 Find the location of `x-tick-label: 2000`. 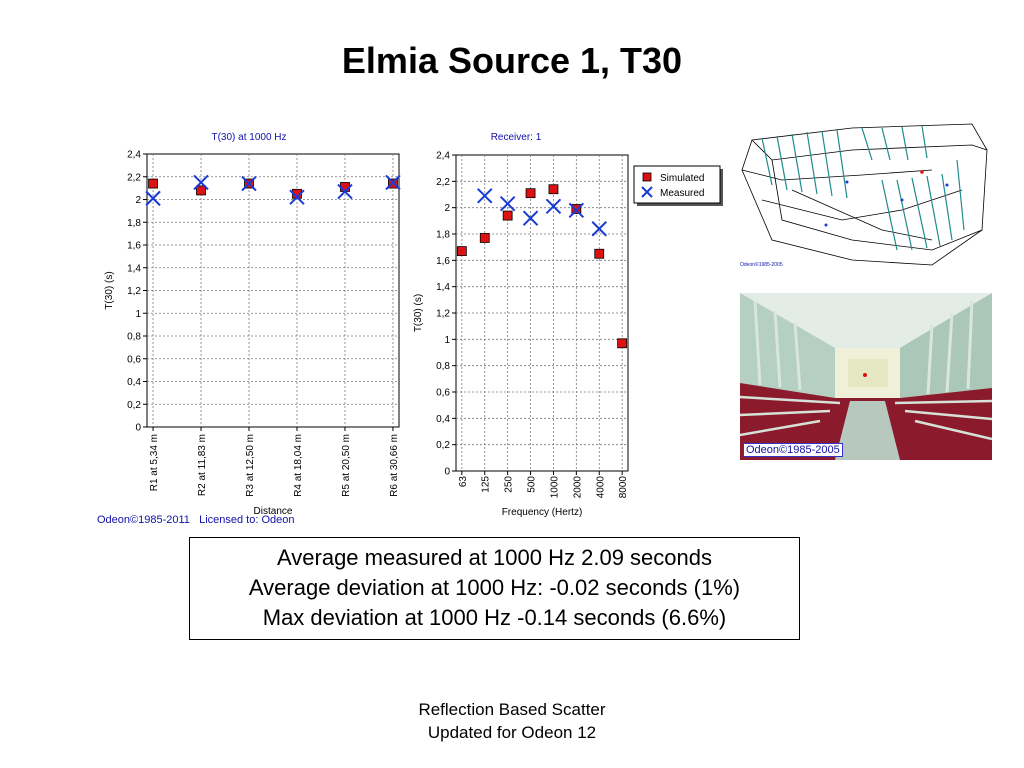

x-tick-label: 2000 is located at coordinates (577, 487).